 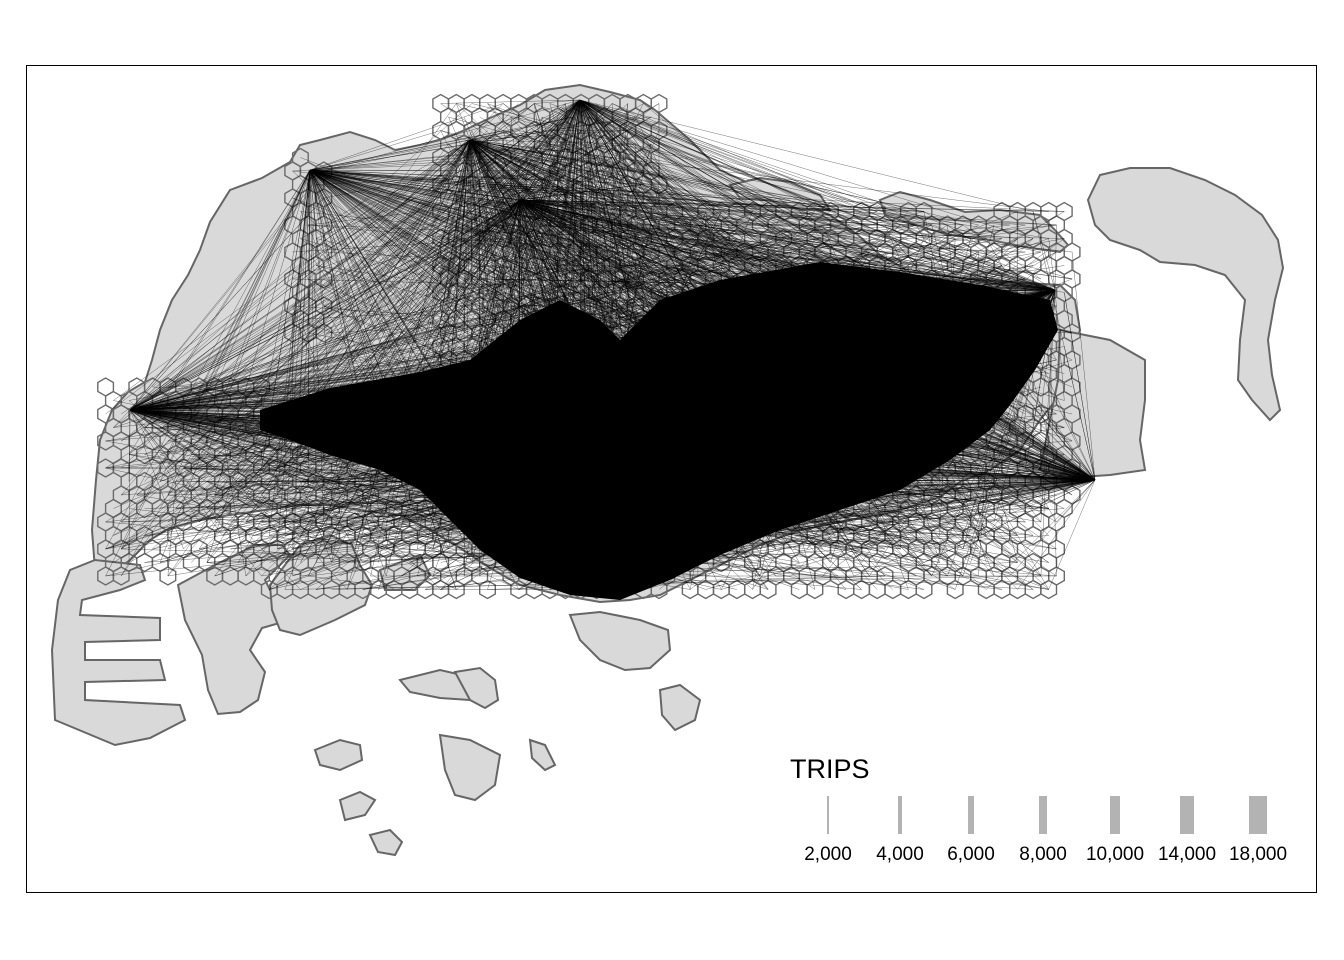 What do you see at coordinates (1115, 854) in the screenshot?
I see `legend-label: 10,000` at bounding box center [1115, 854].